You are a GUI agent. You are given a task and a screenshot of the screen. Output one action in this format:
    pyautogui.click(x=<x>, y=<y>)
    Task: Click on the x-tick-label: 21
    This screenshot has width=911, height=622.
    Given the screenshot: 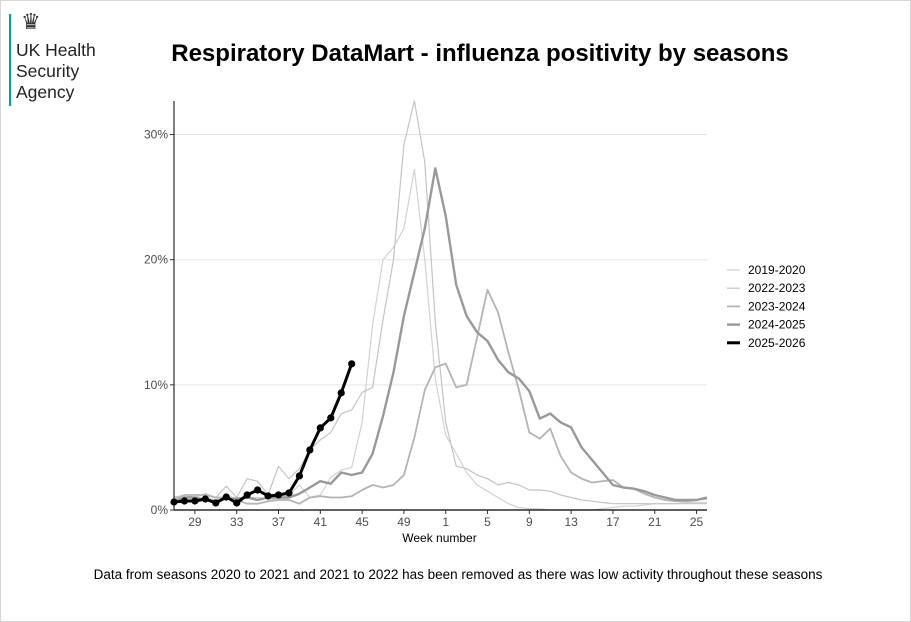 What is the action you would take?
    pyautogui.click(x=655, y=522)
    